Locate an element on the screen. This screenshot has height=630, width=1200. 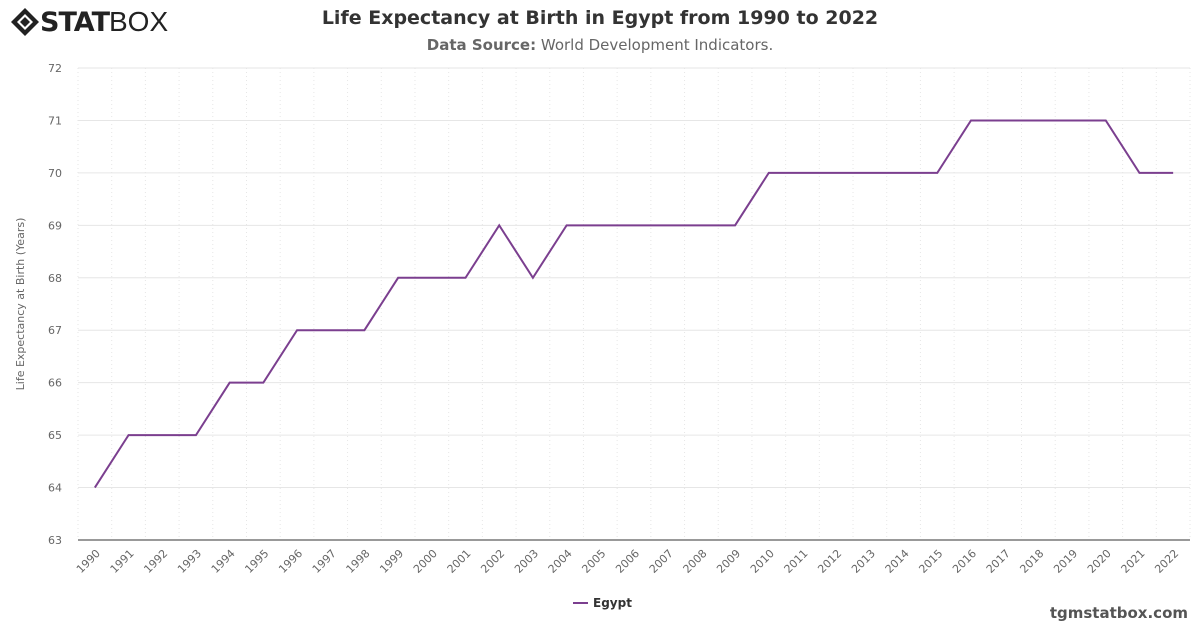
x-tick-label: 1998 is located at coordinates (358, 561).